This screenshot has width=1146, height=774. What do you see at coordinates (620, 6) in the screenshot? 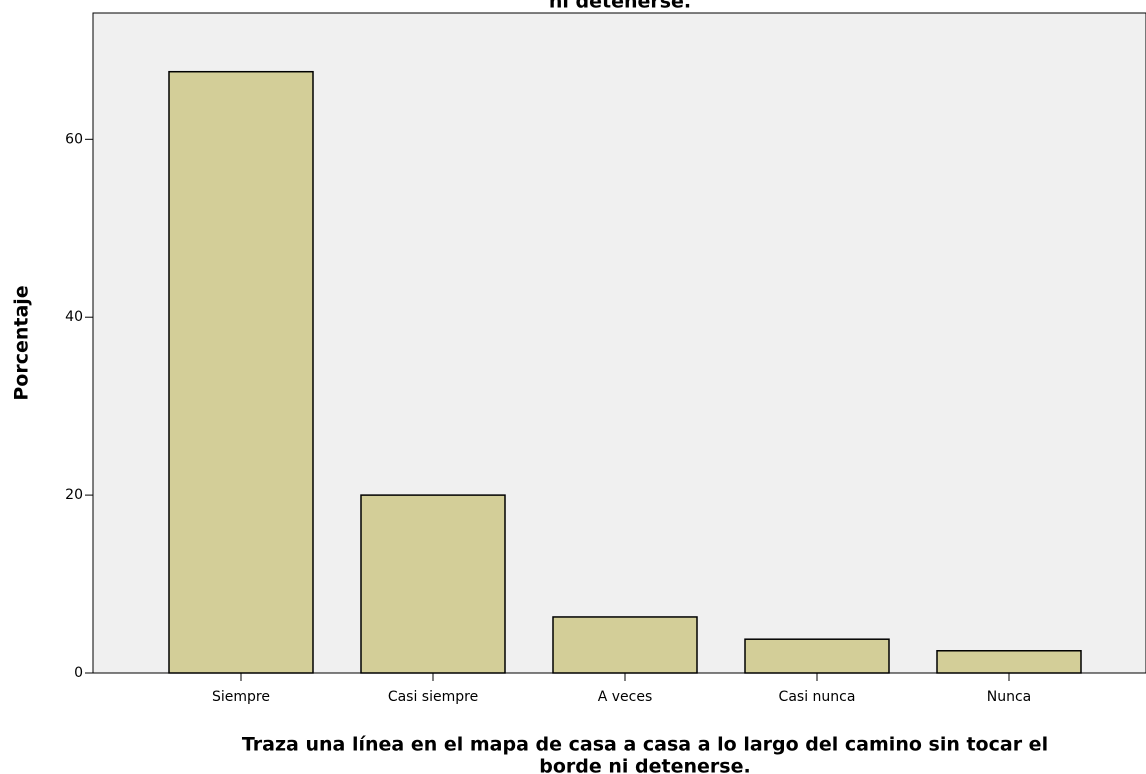
I see `chart-title: ni detenerse.` at bounding box center [620, 6].